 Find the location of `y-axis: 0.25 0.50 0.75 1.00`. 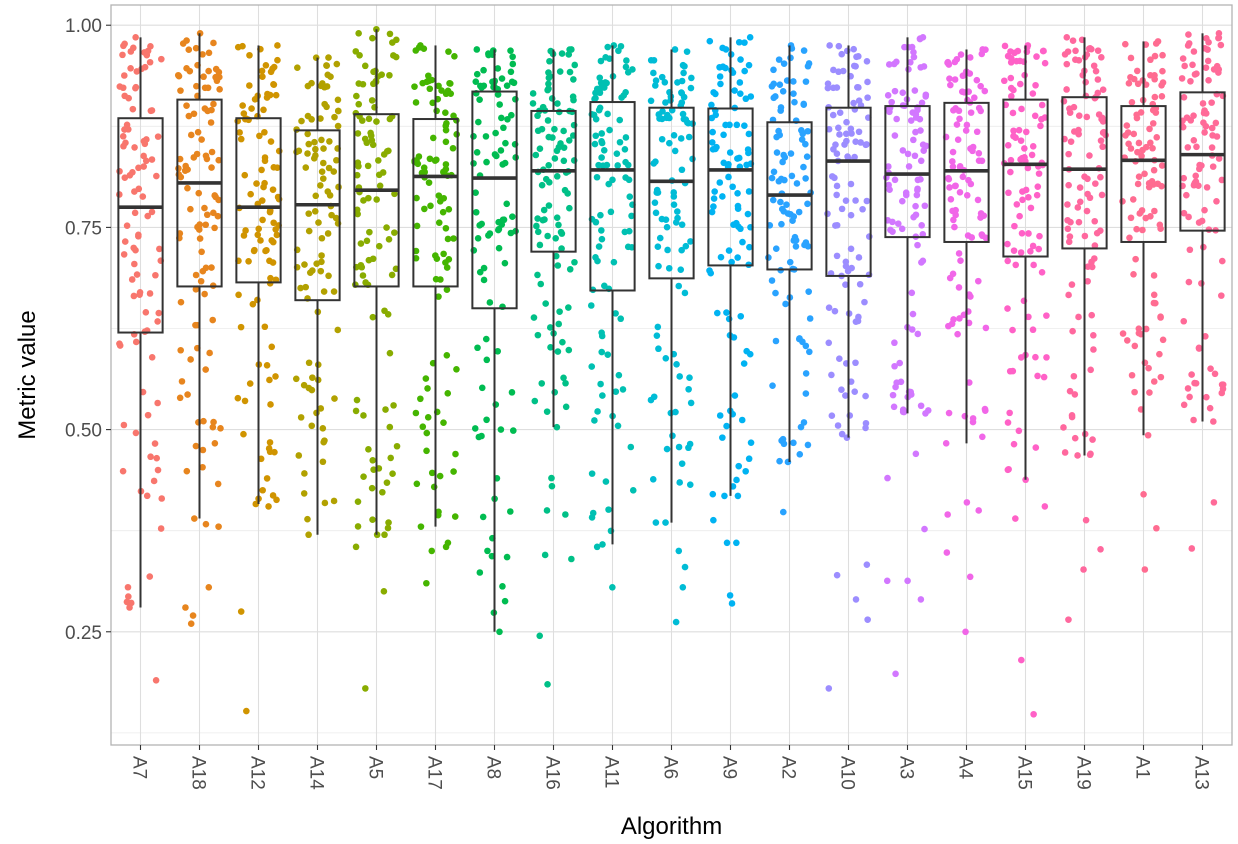

y-axis: 0.25 0.50 0.75 1.00 is located at coordinates (88, 330).